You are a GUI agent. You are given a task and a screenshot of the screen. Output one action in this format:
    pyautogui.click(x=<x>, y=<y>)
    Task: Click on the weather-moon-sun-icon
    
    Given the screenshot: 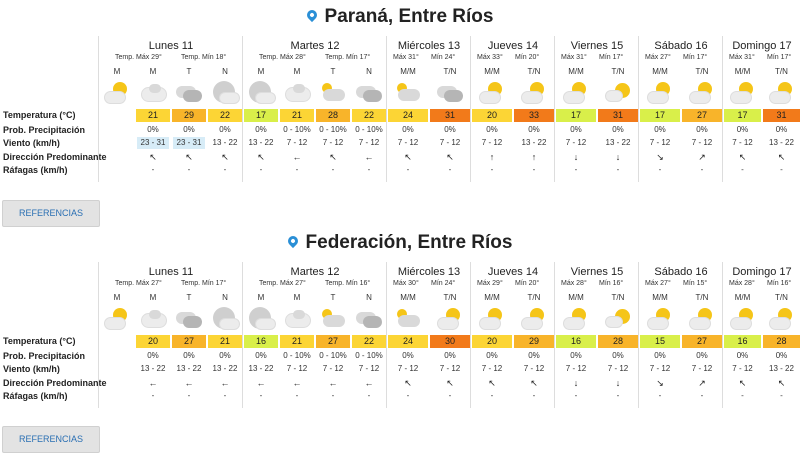 What is the action you would take?
    pyautogui.click(x=618, y=93)
    